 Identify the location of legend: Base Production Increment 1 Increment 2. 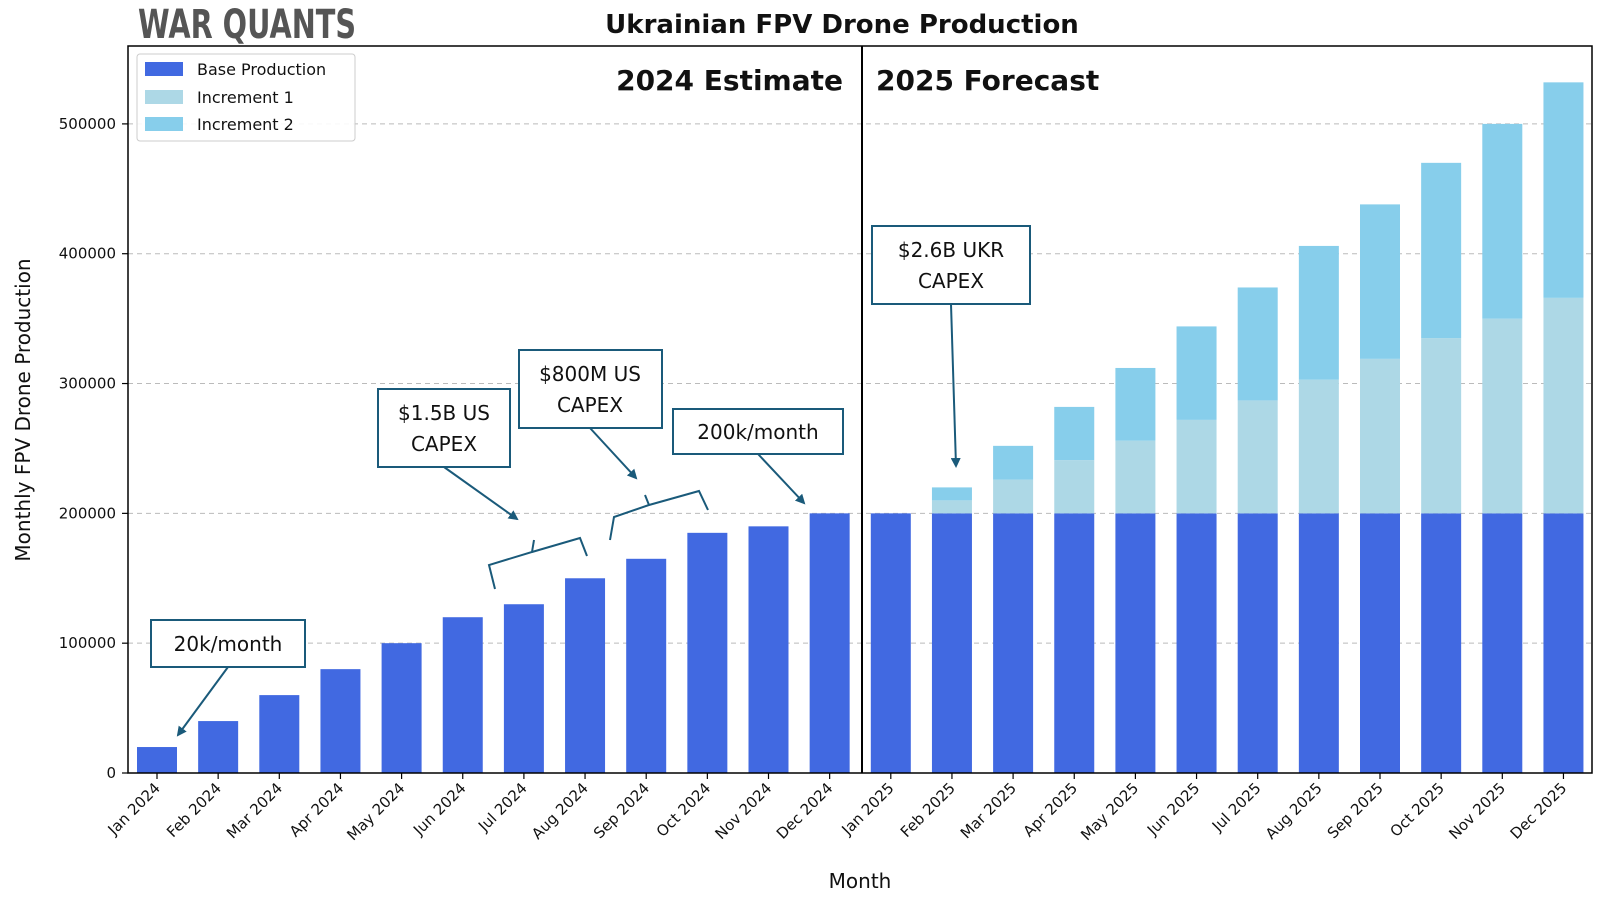
(246, 97).